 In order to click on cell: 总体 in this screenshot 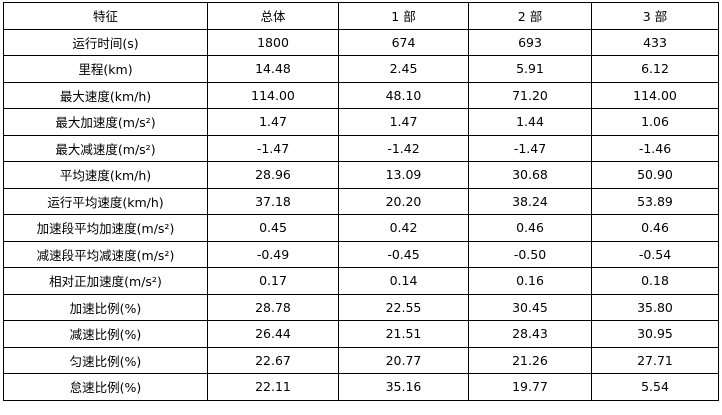, I will do `click(273, 16)`.